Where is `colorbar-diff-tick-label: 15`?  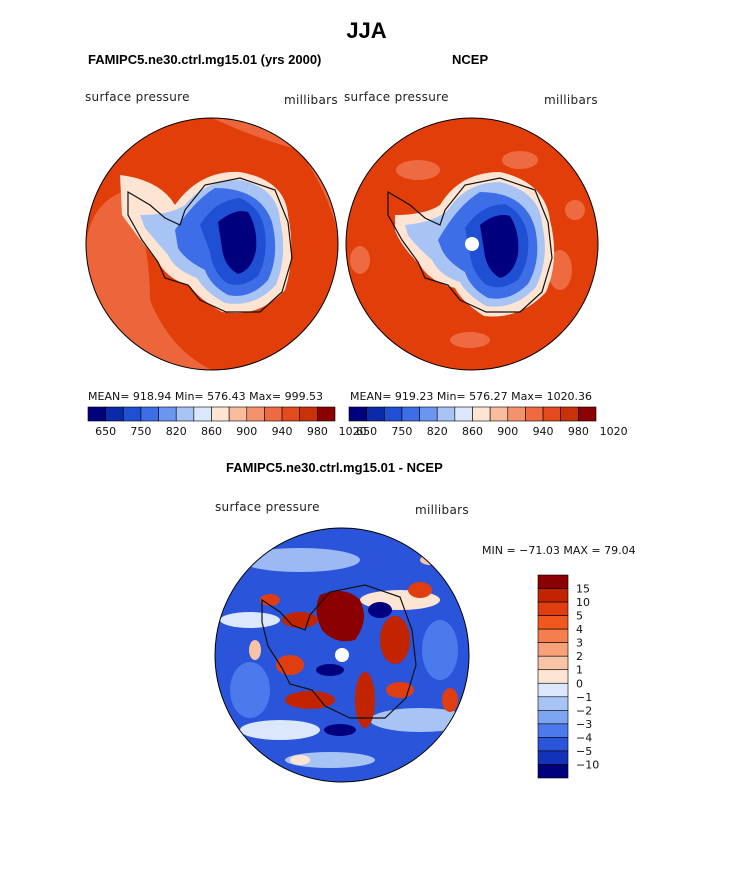
colorbar-diff-tick-label: 15 is located at coordinates (583, 589).